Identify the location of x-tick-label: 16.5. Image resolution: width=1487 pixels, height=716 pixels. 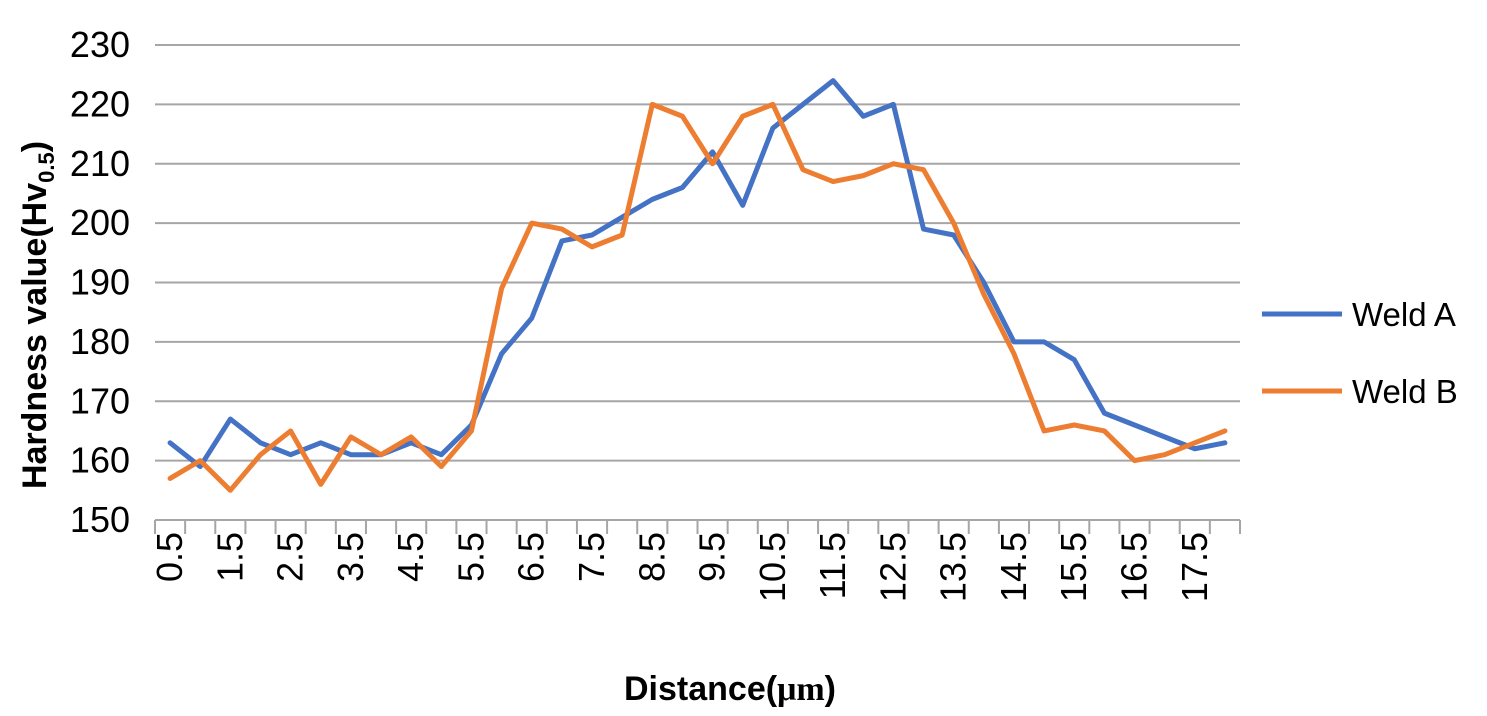
(1134, 567).